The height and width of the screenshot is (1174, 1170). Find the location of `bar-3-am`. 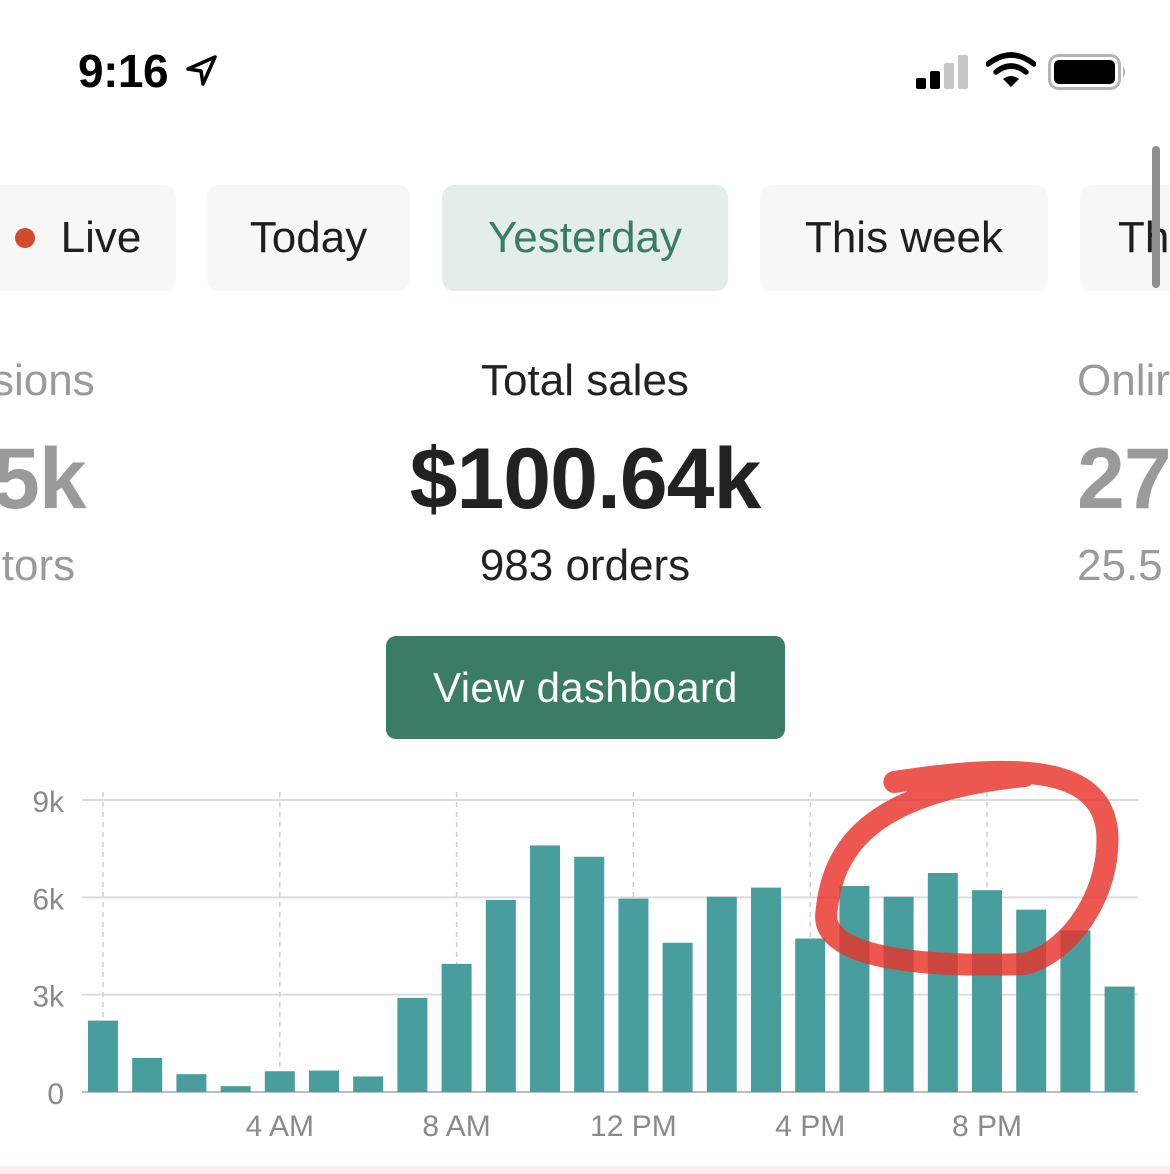

bar-3-am is located at coordinates (235, 1089).